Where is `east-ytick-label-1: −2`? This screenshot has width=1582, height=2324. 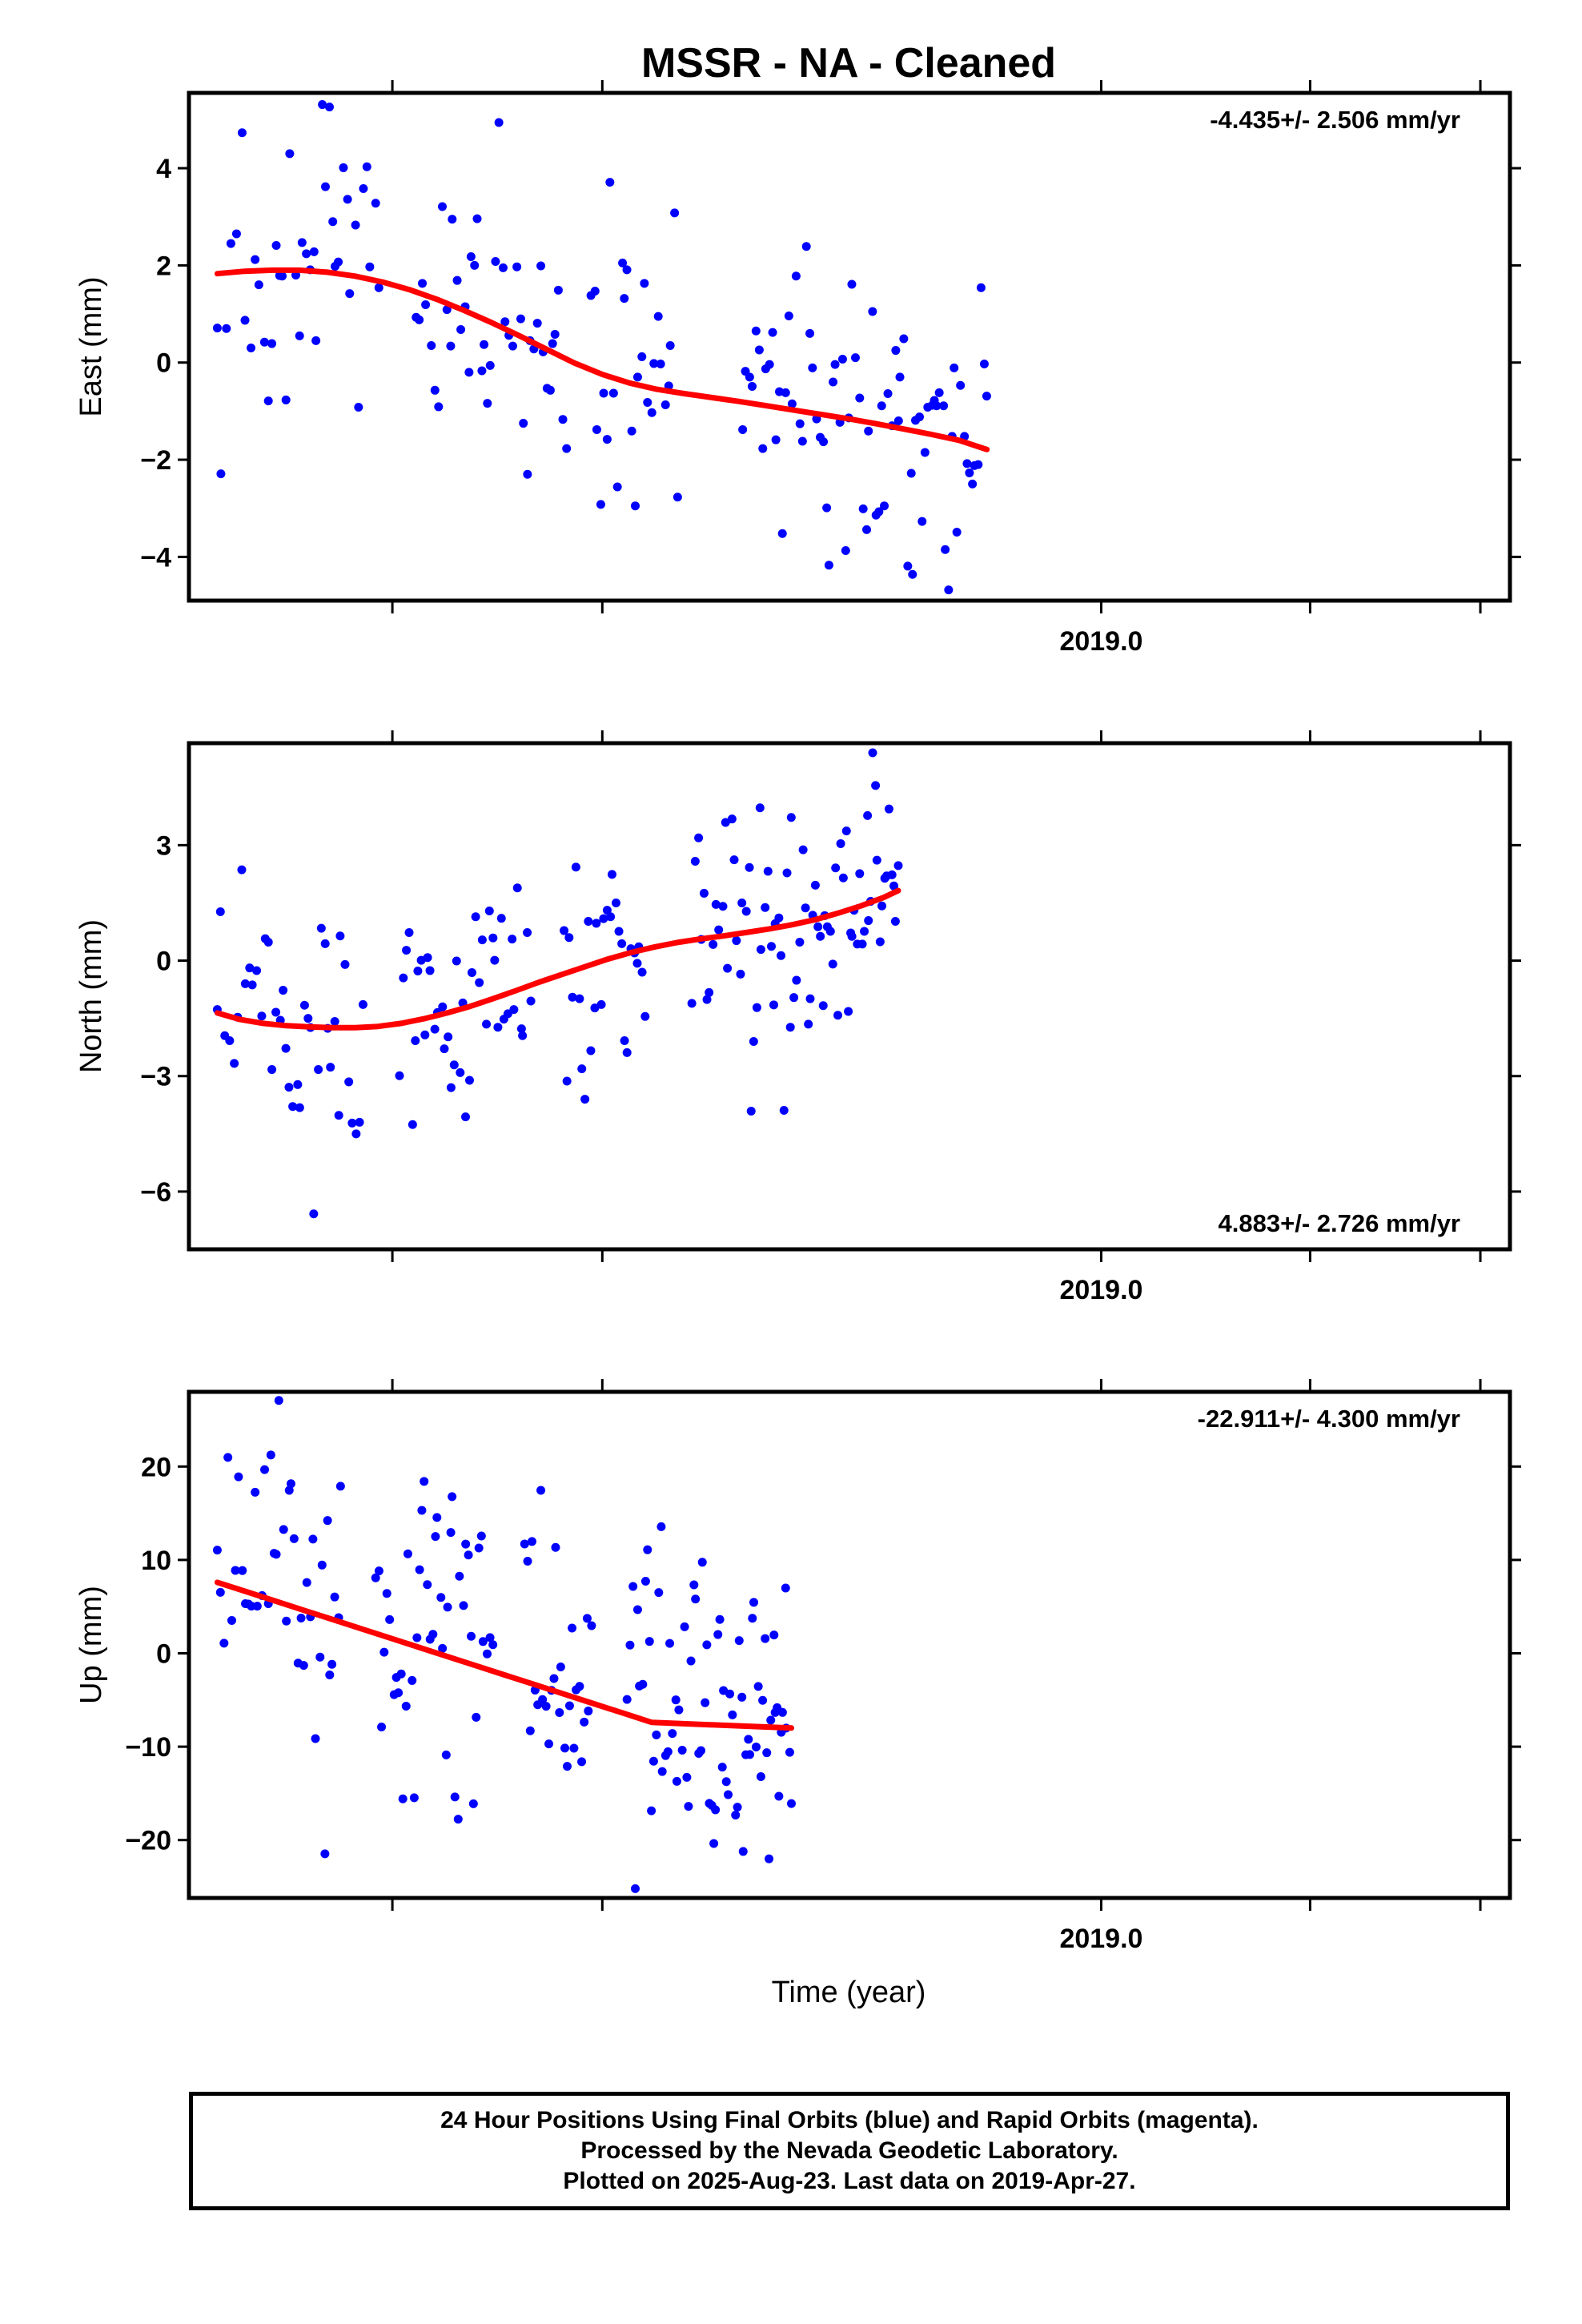 east-ytick-label-1: −2 is located at coordinates (155, 460).